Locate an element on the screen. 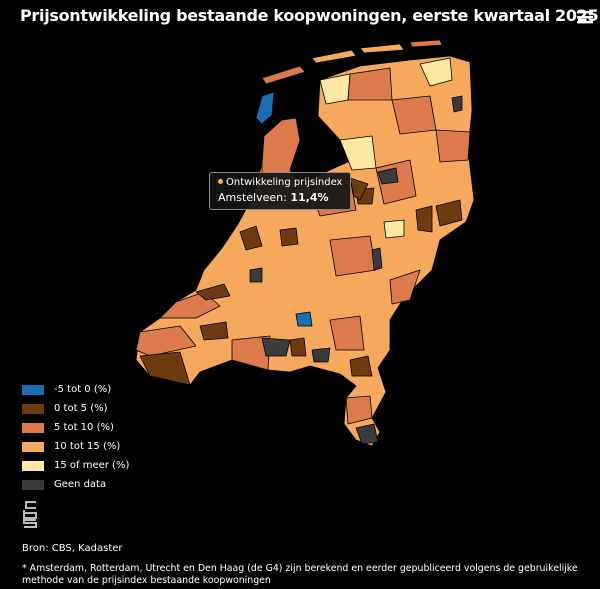  tooltip-row: Amstelveen: 11,4% is located at coordinates (280, 197).